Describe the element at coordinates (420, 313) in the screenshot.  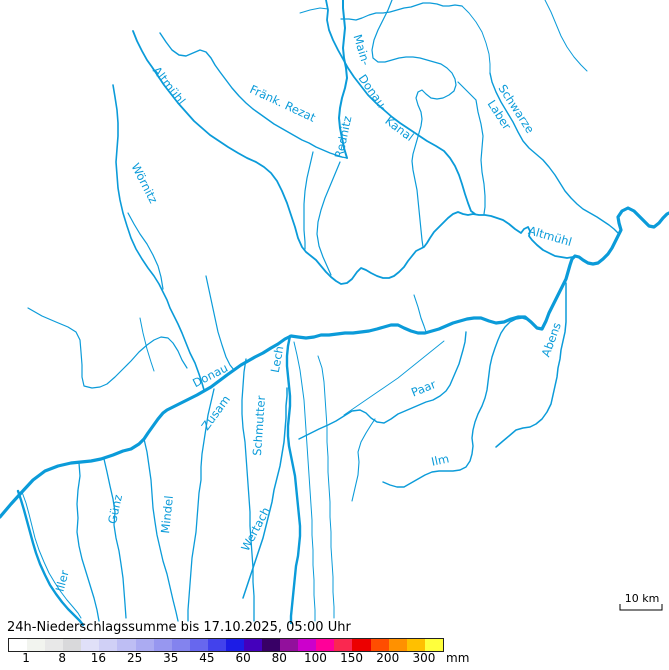
I see `river-path-ne-tributary` at that location.